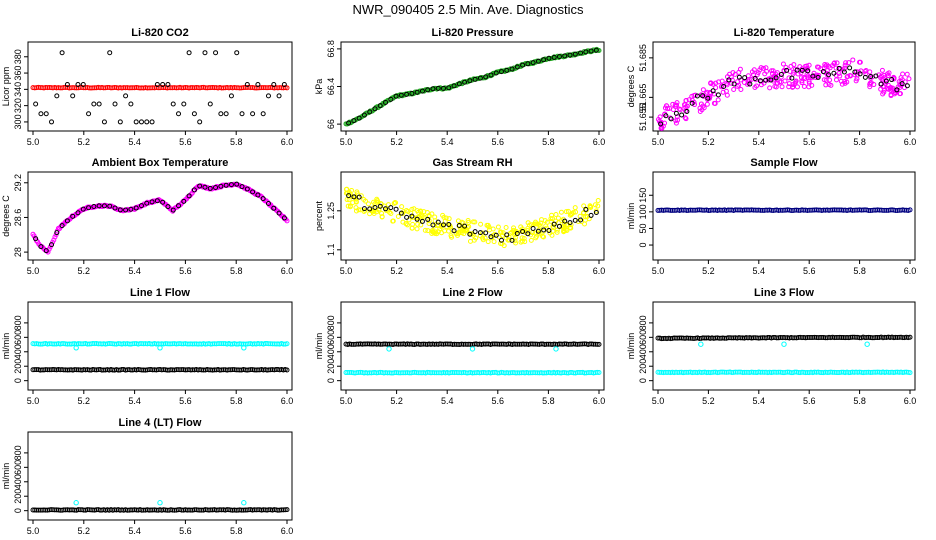 This screenshot has height=540, width=936. Describe the element at coordinates (236, 531) in the screenshot. I see `x-tick-label: 5.8` at that location.